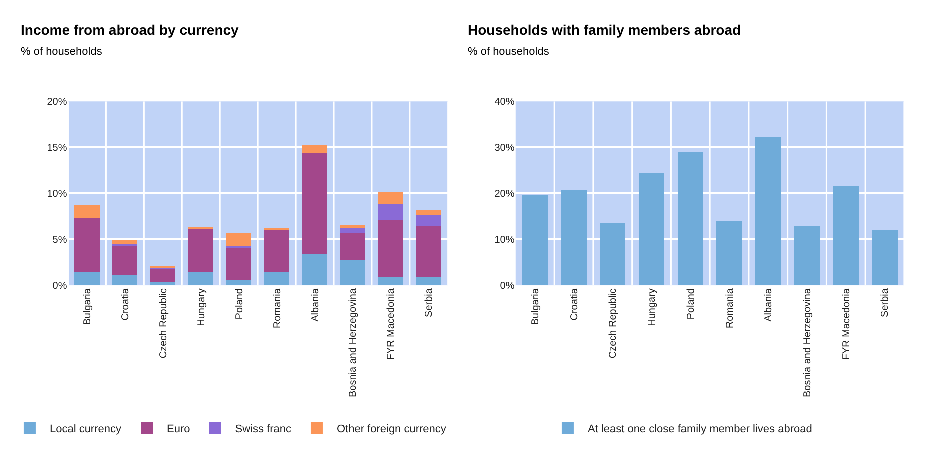  Describe the element at coordinates (86, 430) in the screenshot. I see `legend-label: Local currency` at that location.